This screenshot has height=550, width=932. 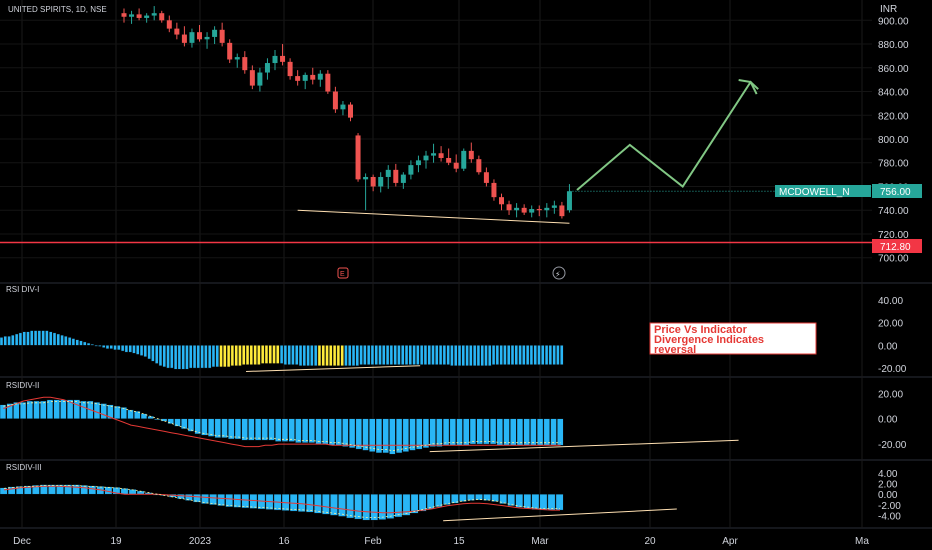 I want to click on level-price-tag: 712.80, so click(x=897, y=246).